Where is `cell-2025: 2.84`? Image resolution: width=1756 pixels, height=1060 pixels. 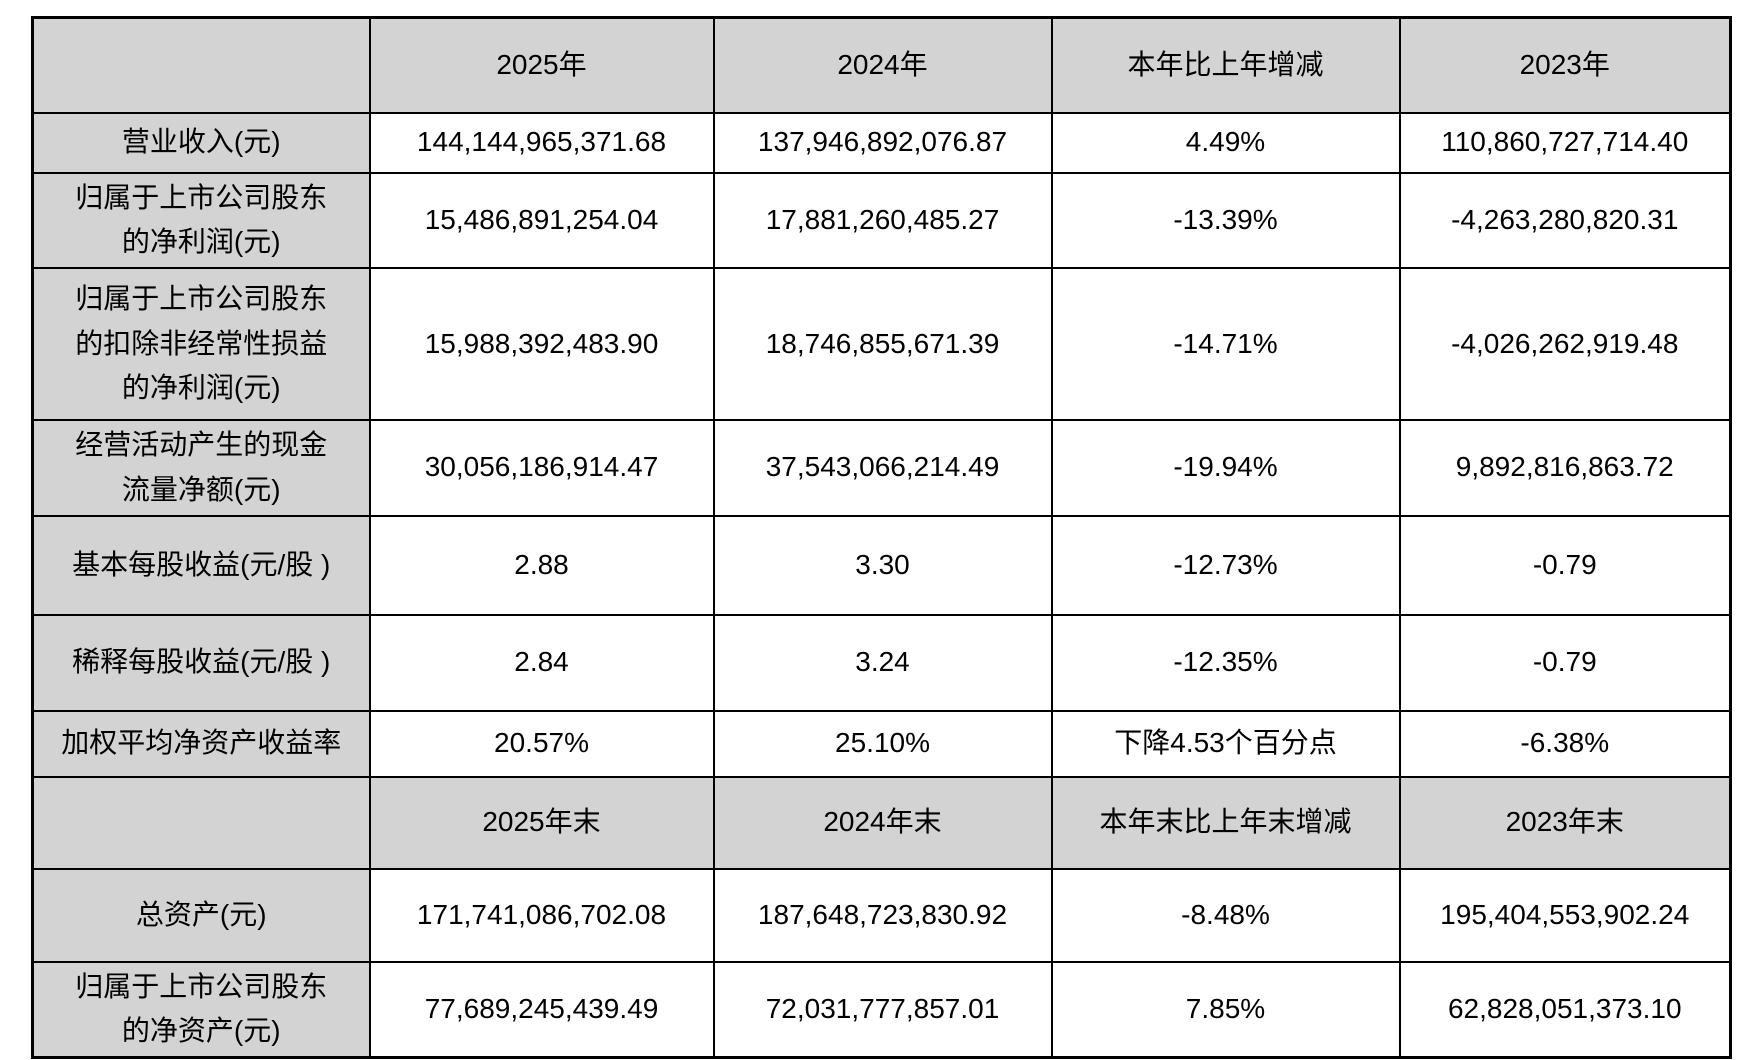
cell-2025: 2.84 is located at coordinates (541, 662).